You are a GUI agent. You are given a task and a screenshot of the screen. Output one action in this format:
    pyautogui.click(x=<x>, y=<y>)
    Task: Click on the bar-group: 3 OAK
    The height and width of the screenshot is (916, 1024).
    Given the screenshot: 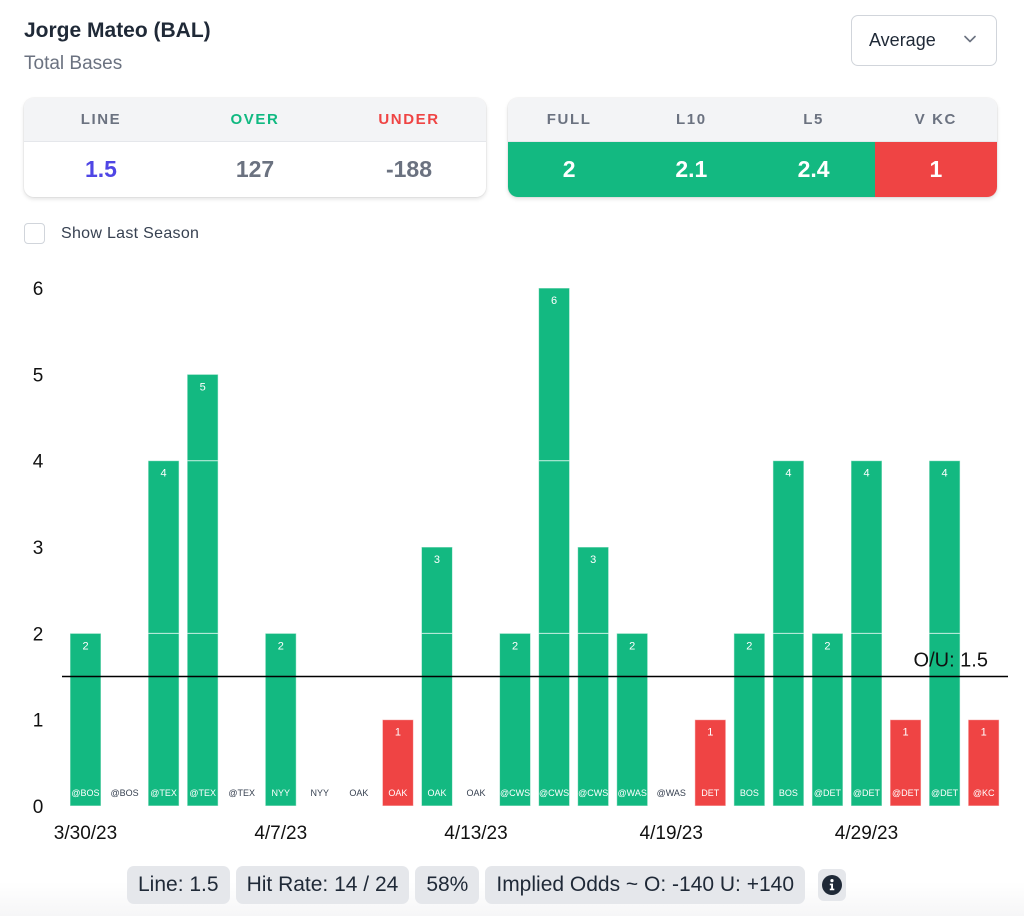 What is the action you would take?
    pyautogui.click(x=436, y=676)
    